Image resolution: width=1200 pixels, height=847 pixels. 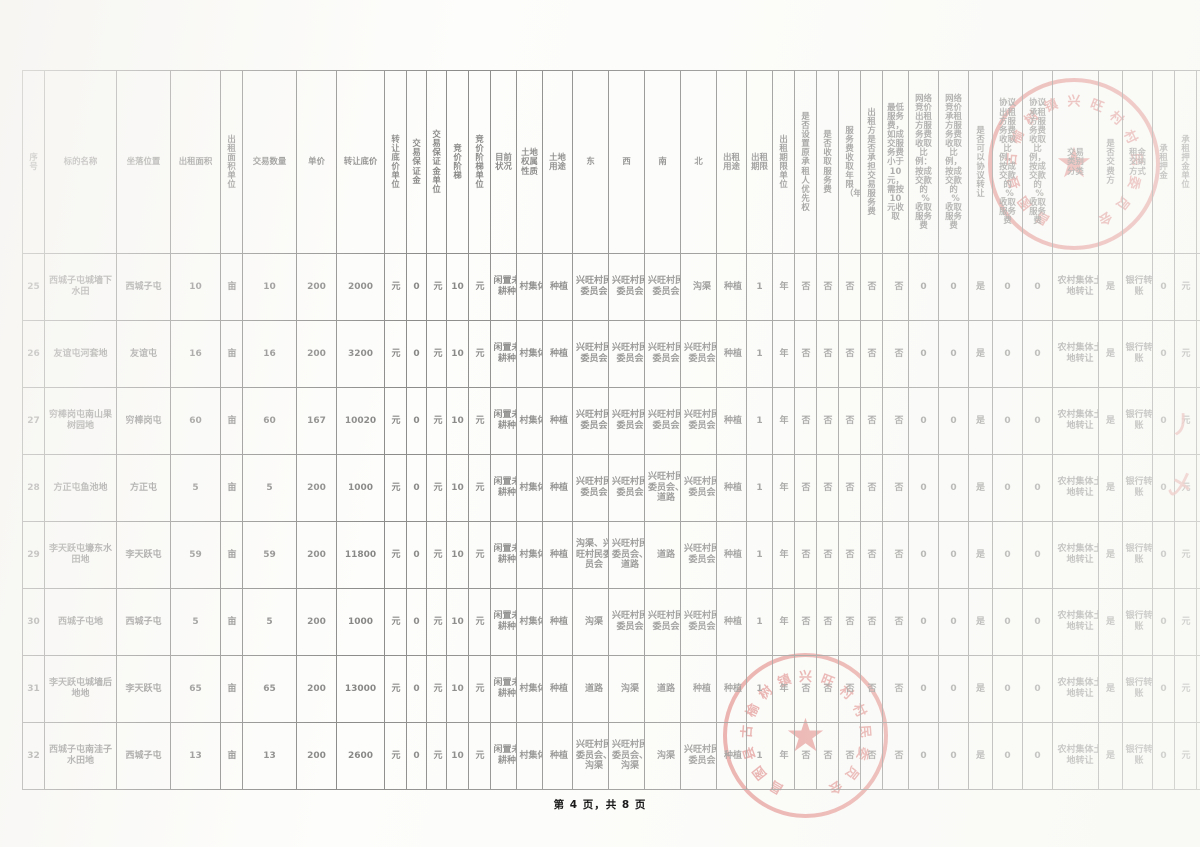 I want to click on cell-value: 1, so click(x=759, y=353).